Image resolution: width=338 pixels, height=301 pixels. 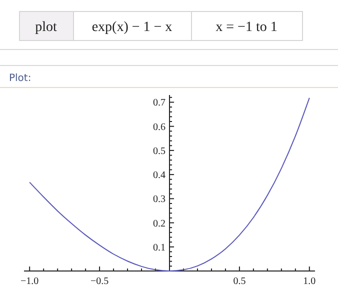 I want to click on x-tick-label: 0.5, so click(x=239, y=281).